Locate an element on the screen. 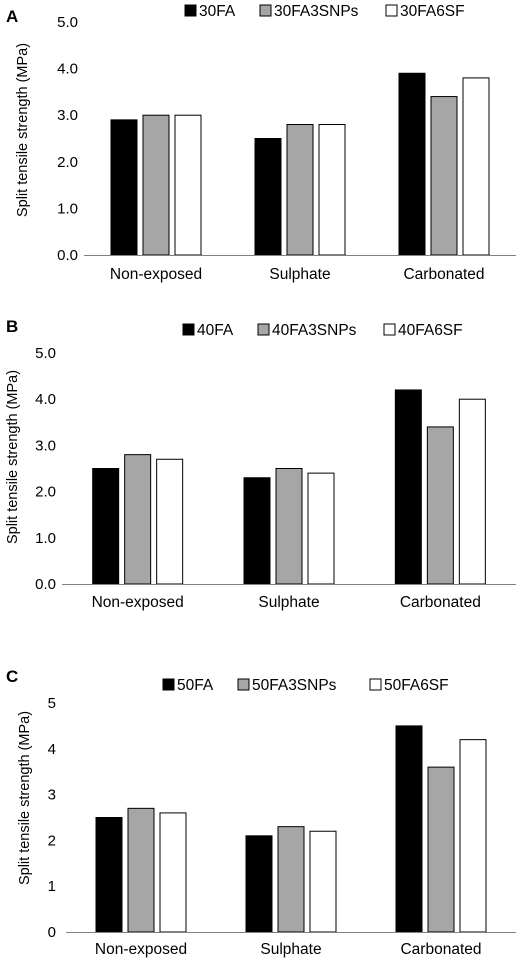 The image size is (526, 966). legend-label: 30FA3SNPs is located at coordinates (316, 11).